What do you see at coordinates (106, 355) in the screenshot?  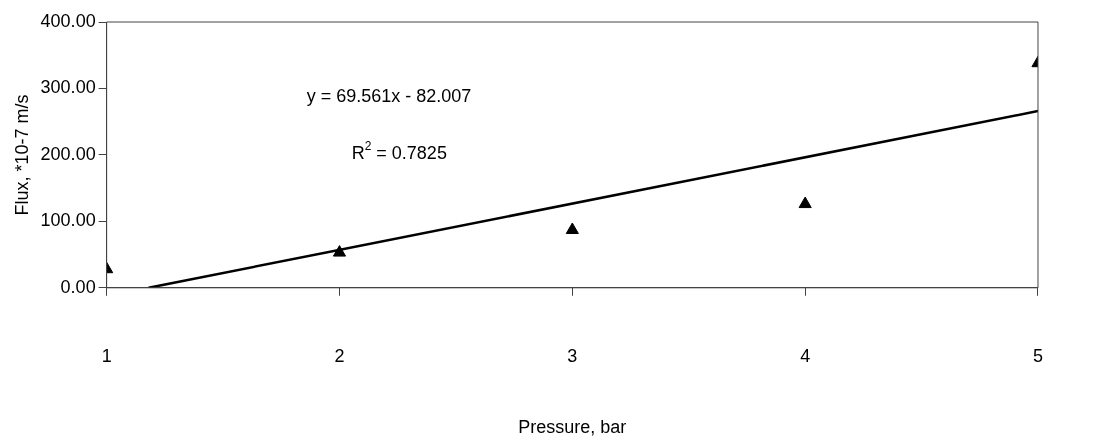 I see `x-tick-label: 1` at bounding box center [106, 355].